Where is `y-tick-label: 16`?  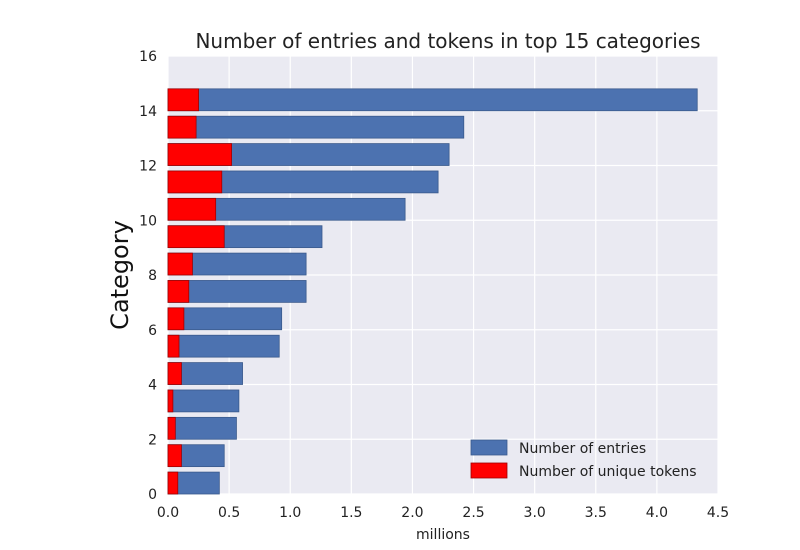 y-tick-label: 16 is located at coordinates (148, 57).